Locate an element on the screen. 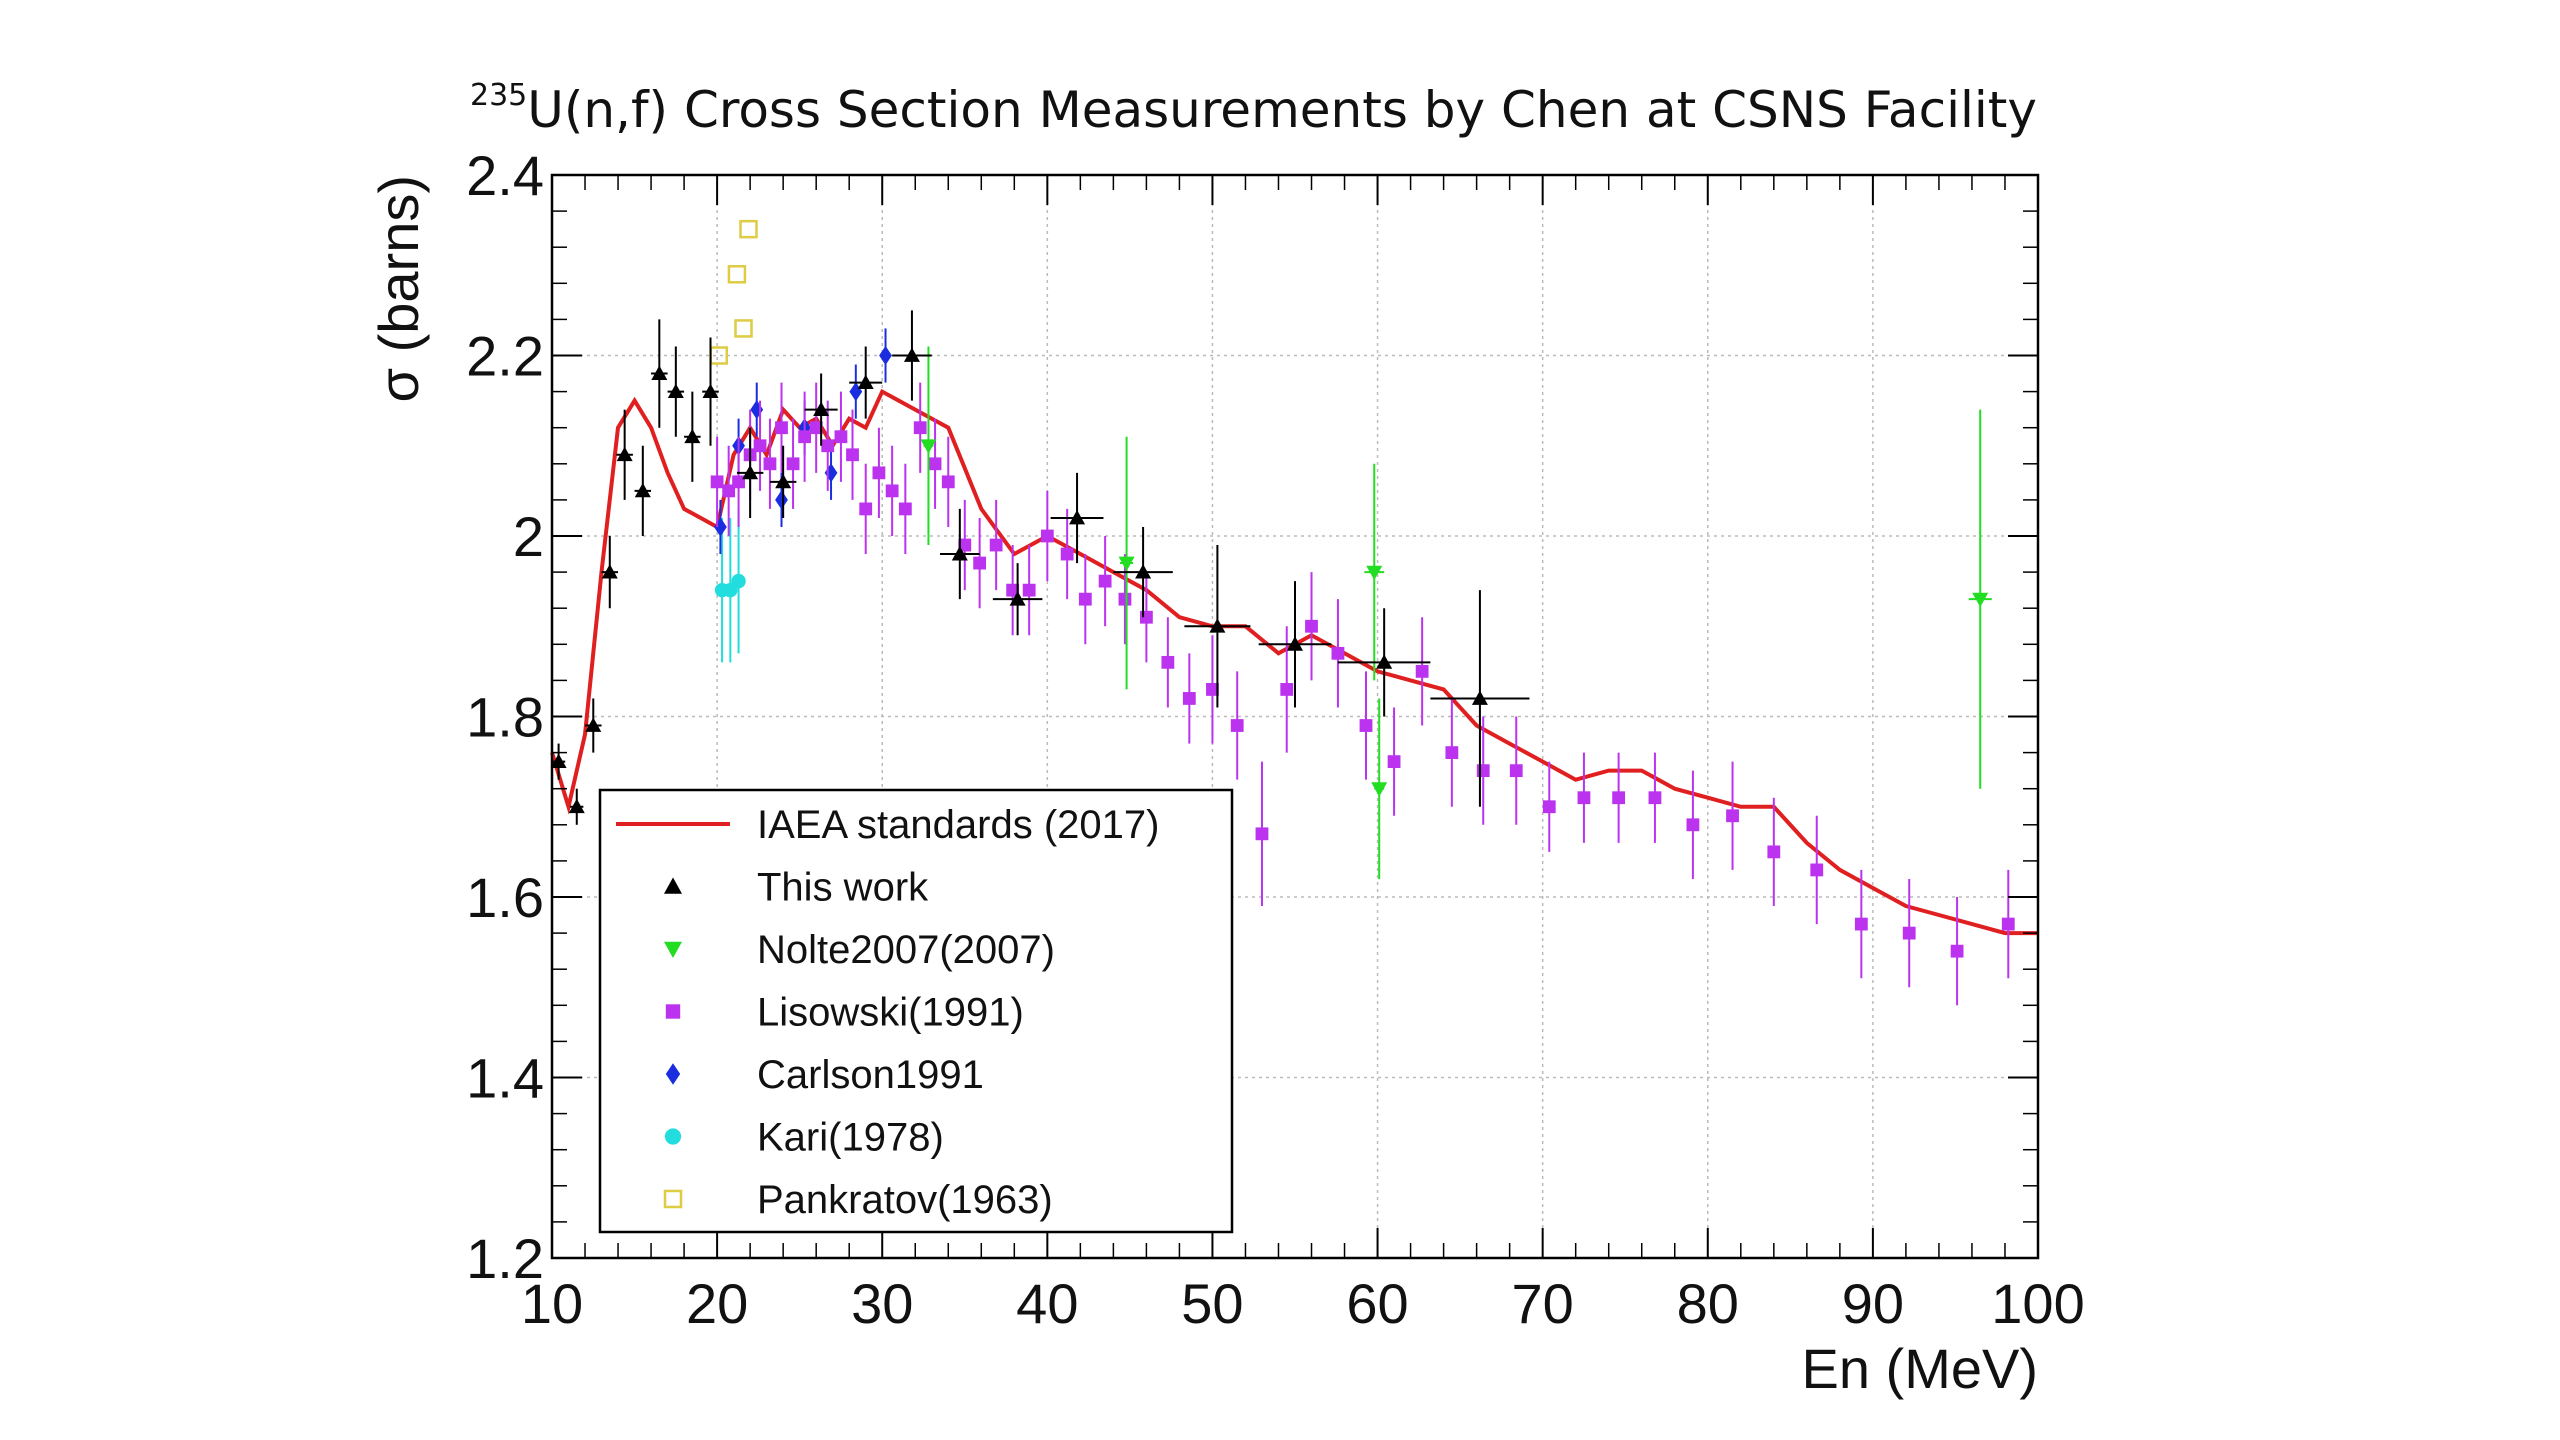 The image size is (2560, 1440). x-tick-label: 40 is located at coordinates (1047, 1303).